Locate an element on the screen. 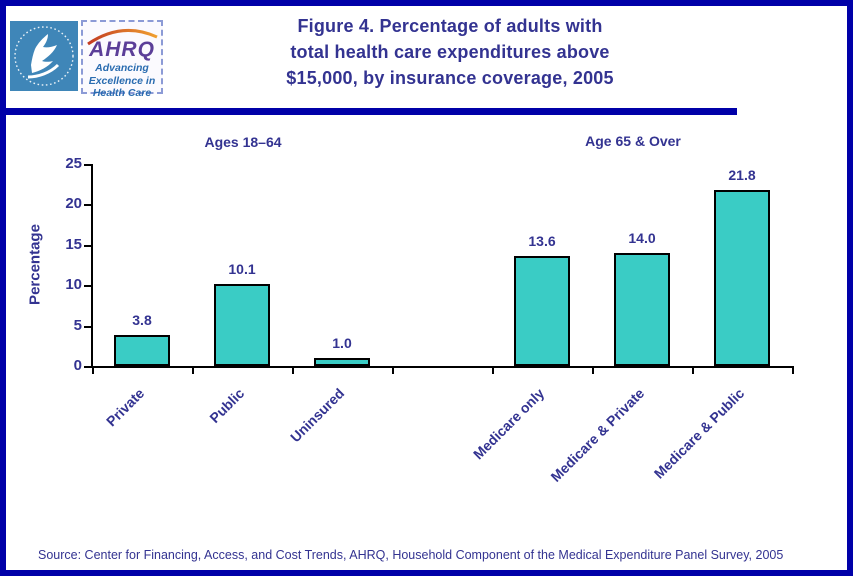 This screenshot has height=576, width=853. ahrq-acronym: AHRQ is located at coordinates (122, 49).